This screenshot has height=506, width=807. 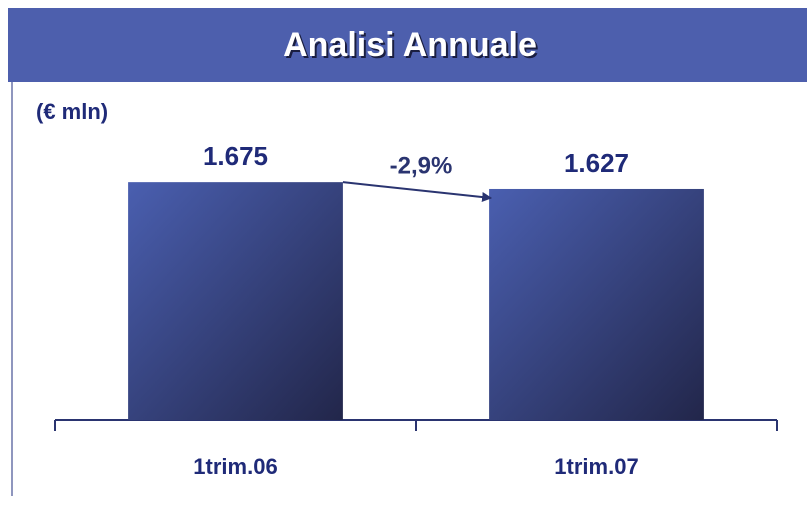 I want to click on chart-title-shadow: Analisi Annuale, so click(x=412, y=47).